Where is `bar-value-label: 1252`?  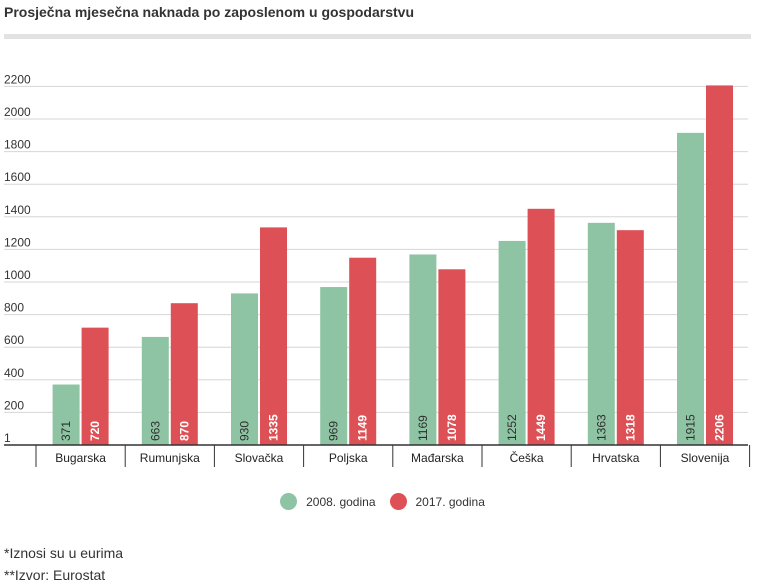 bar-value-label: 1252 is located at coordinates (512, 427).